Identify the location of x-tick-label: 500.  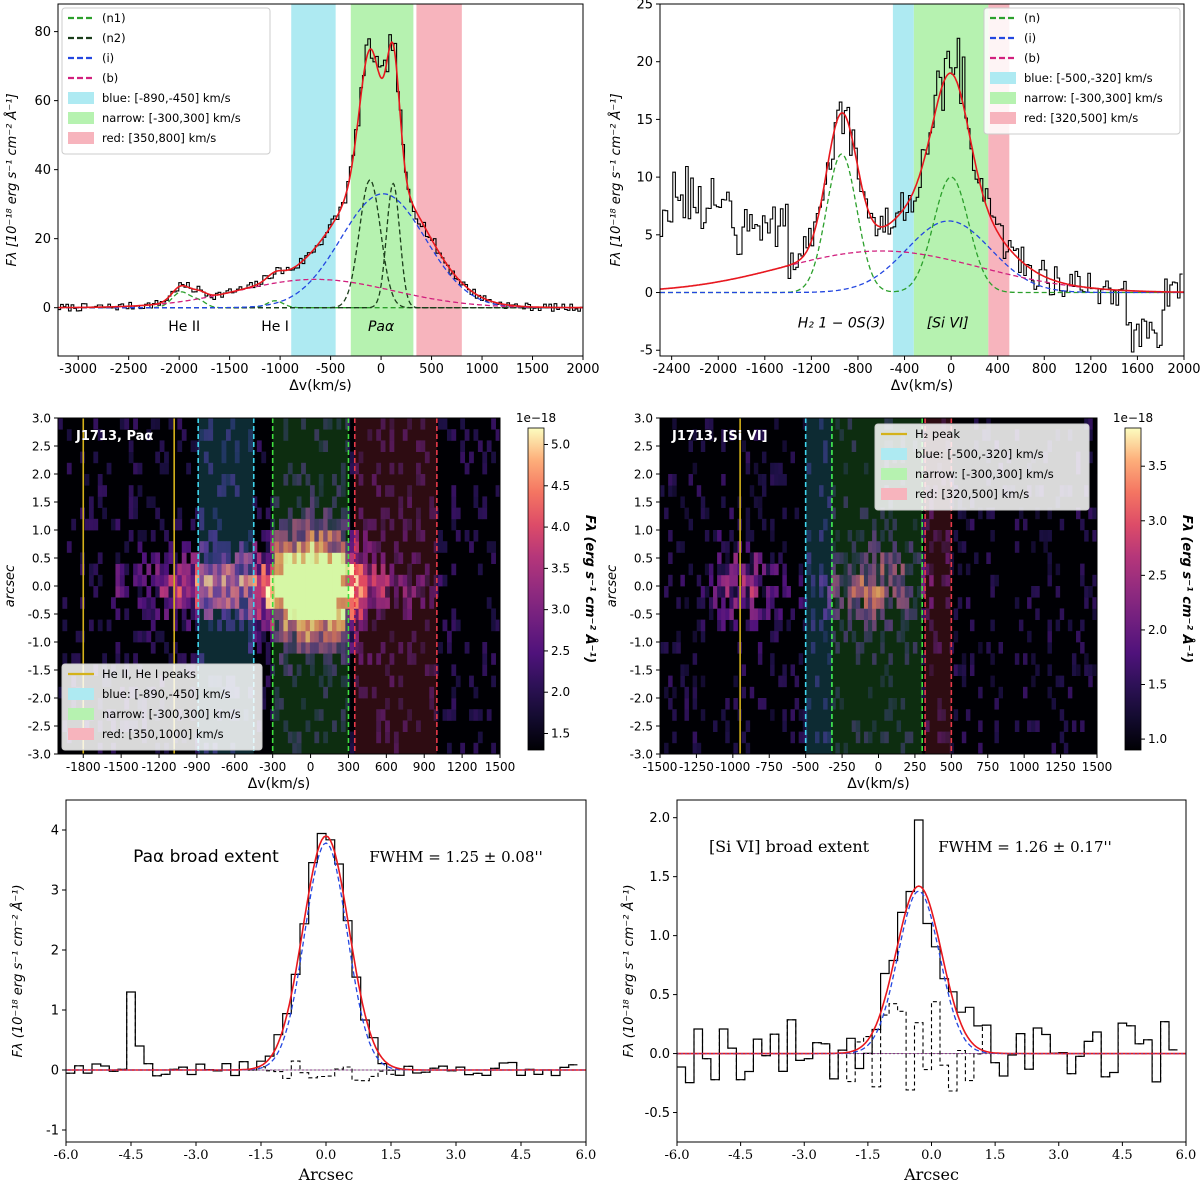
(951, 767).